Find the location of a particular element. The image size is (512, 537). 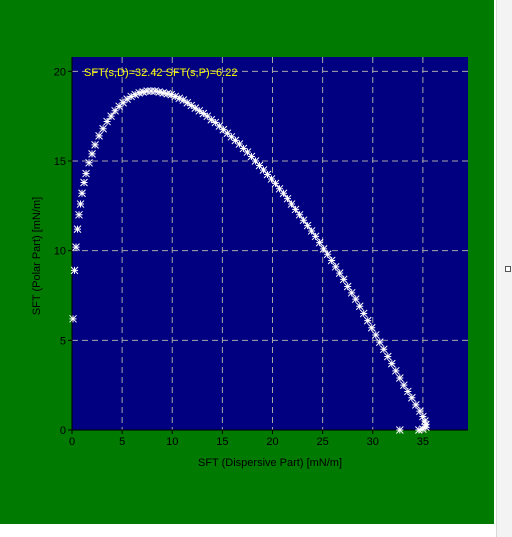

y-tick-label: 10 is located at coordinates (60, 252).